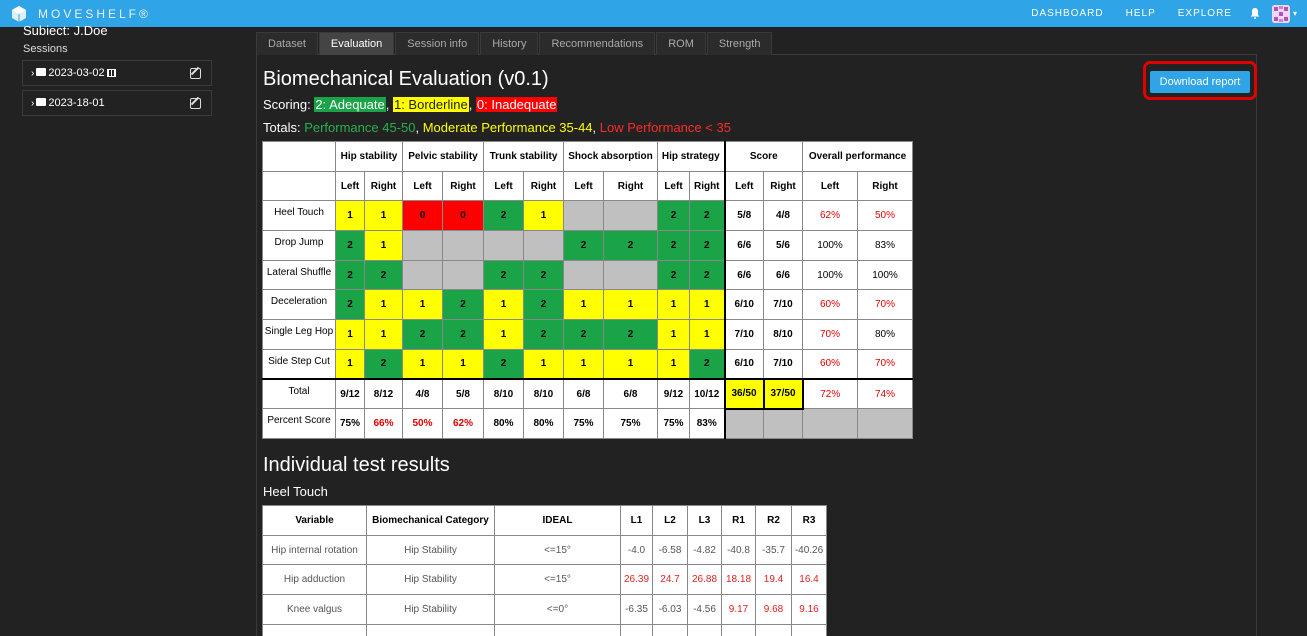  What do you see at coordinates (383, 186) in the screenshot?
I see `side-header-right: Right` at bounding box center [383, 186].